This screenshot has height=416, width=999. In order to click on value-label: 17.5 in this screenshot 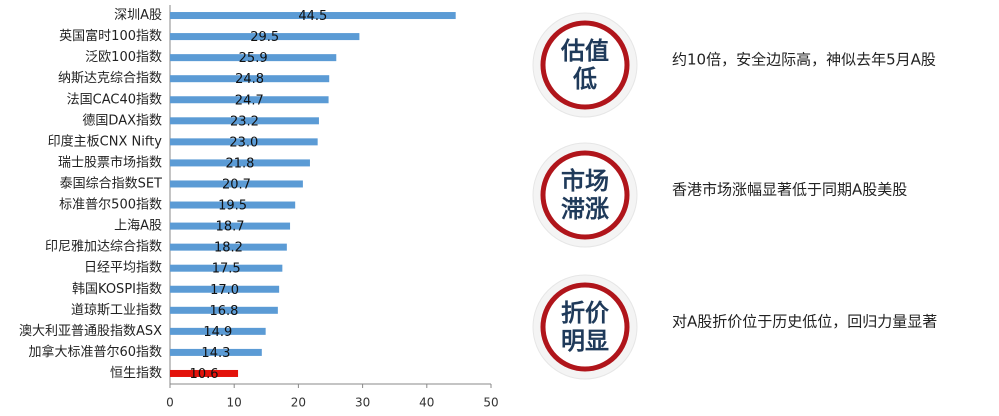, I will do `click(226, 269)`.